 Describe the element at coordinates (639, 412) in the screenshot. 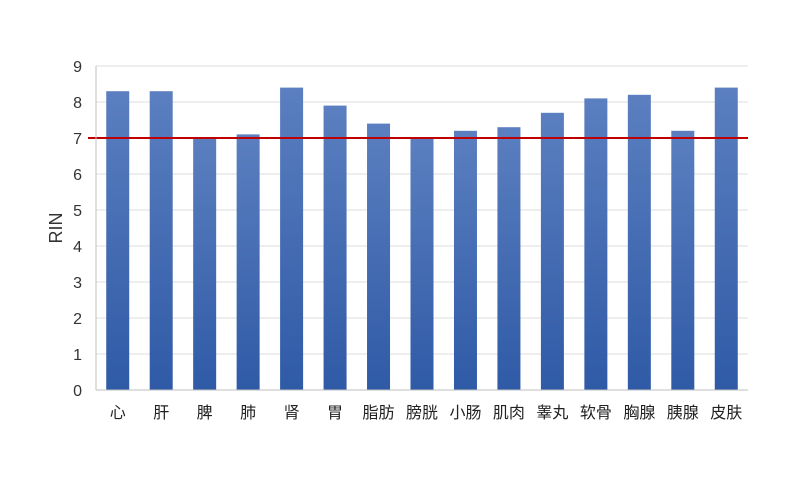

I see `x-category-label: 胸腺` at that location.